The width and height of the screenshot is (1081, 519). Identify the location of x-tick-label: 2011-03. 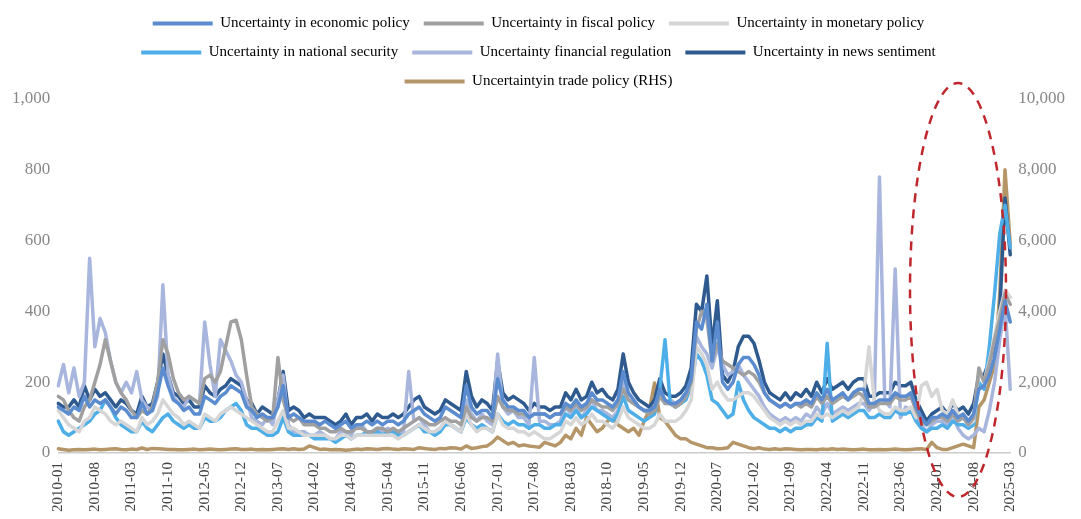
(130, 487).